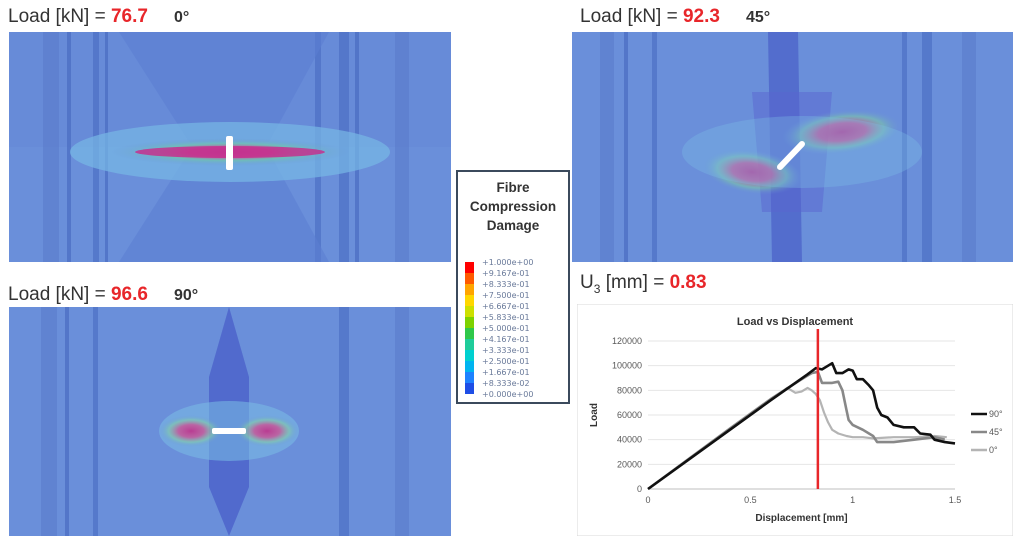  I want to click on legend-tick-label: +5.000e-01, so click(506, 328).